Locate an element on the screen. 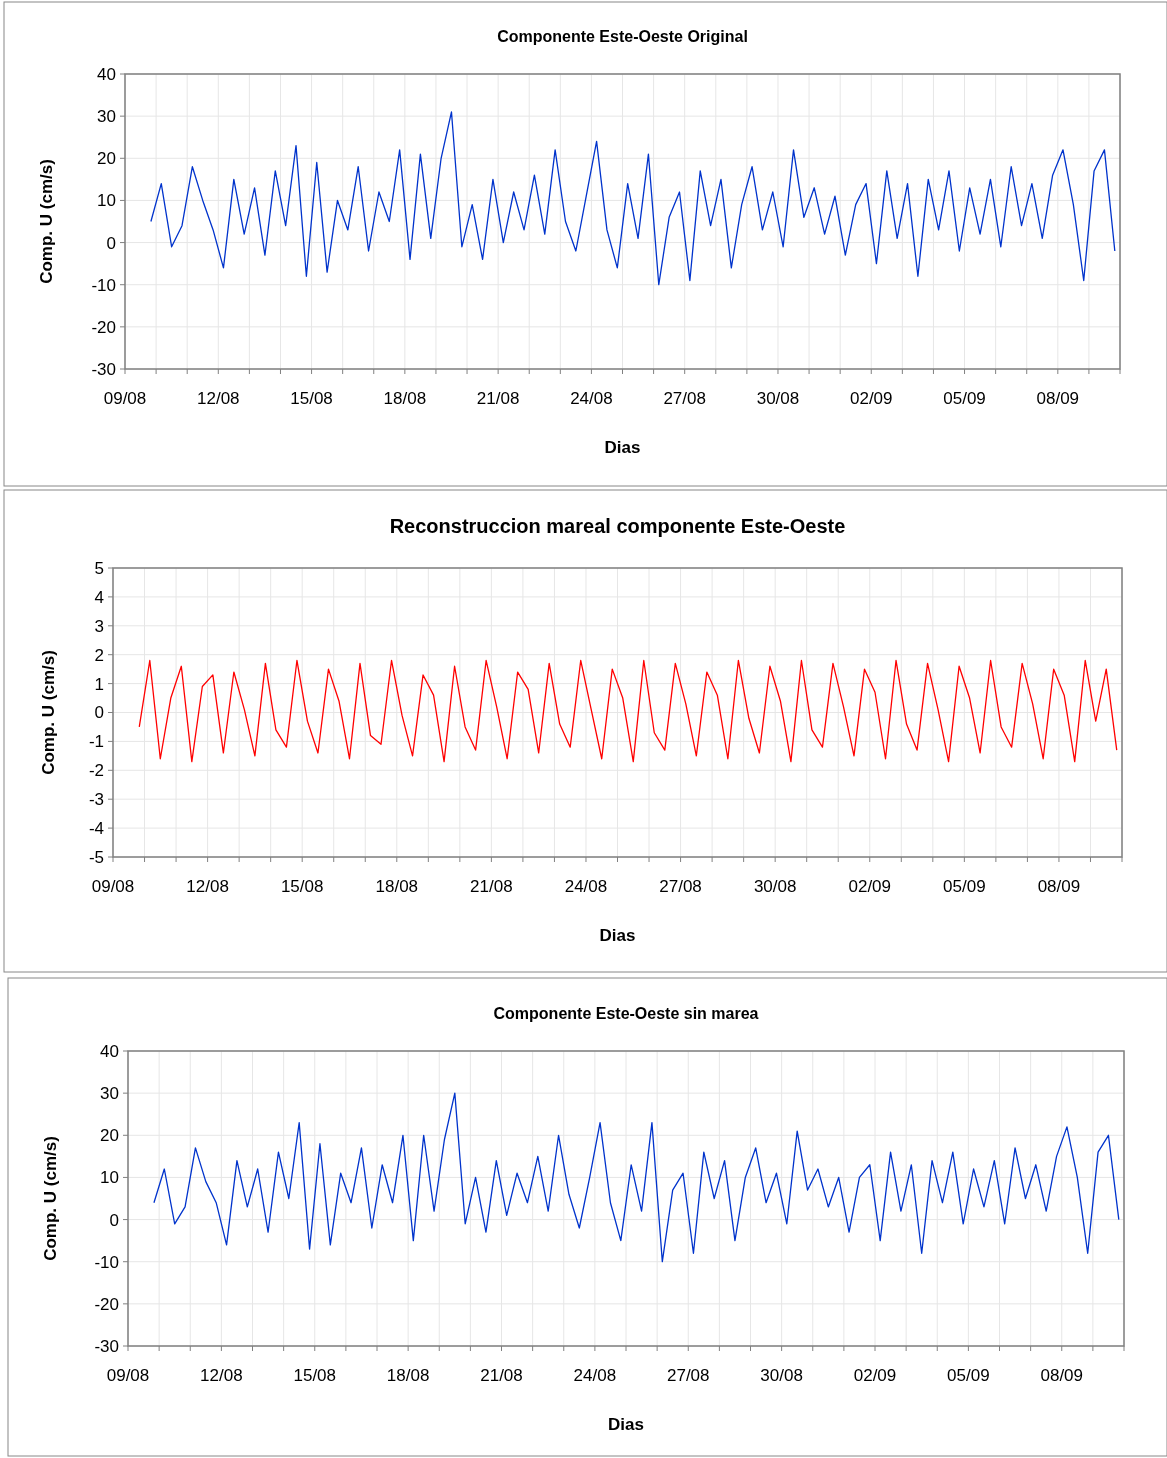 Image resolution: width=1167 pixels, height=1458 pixels. y-tick-label: 1 is located at coordinates (99, 684).